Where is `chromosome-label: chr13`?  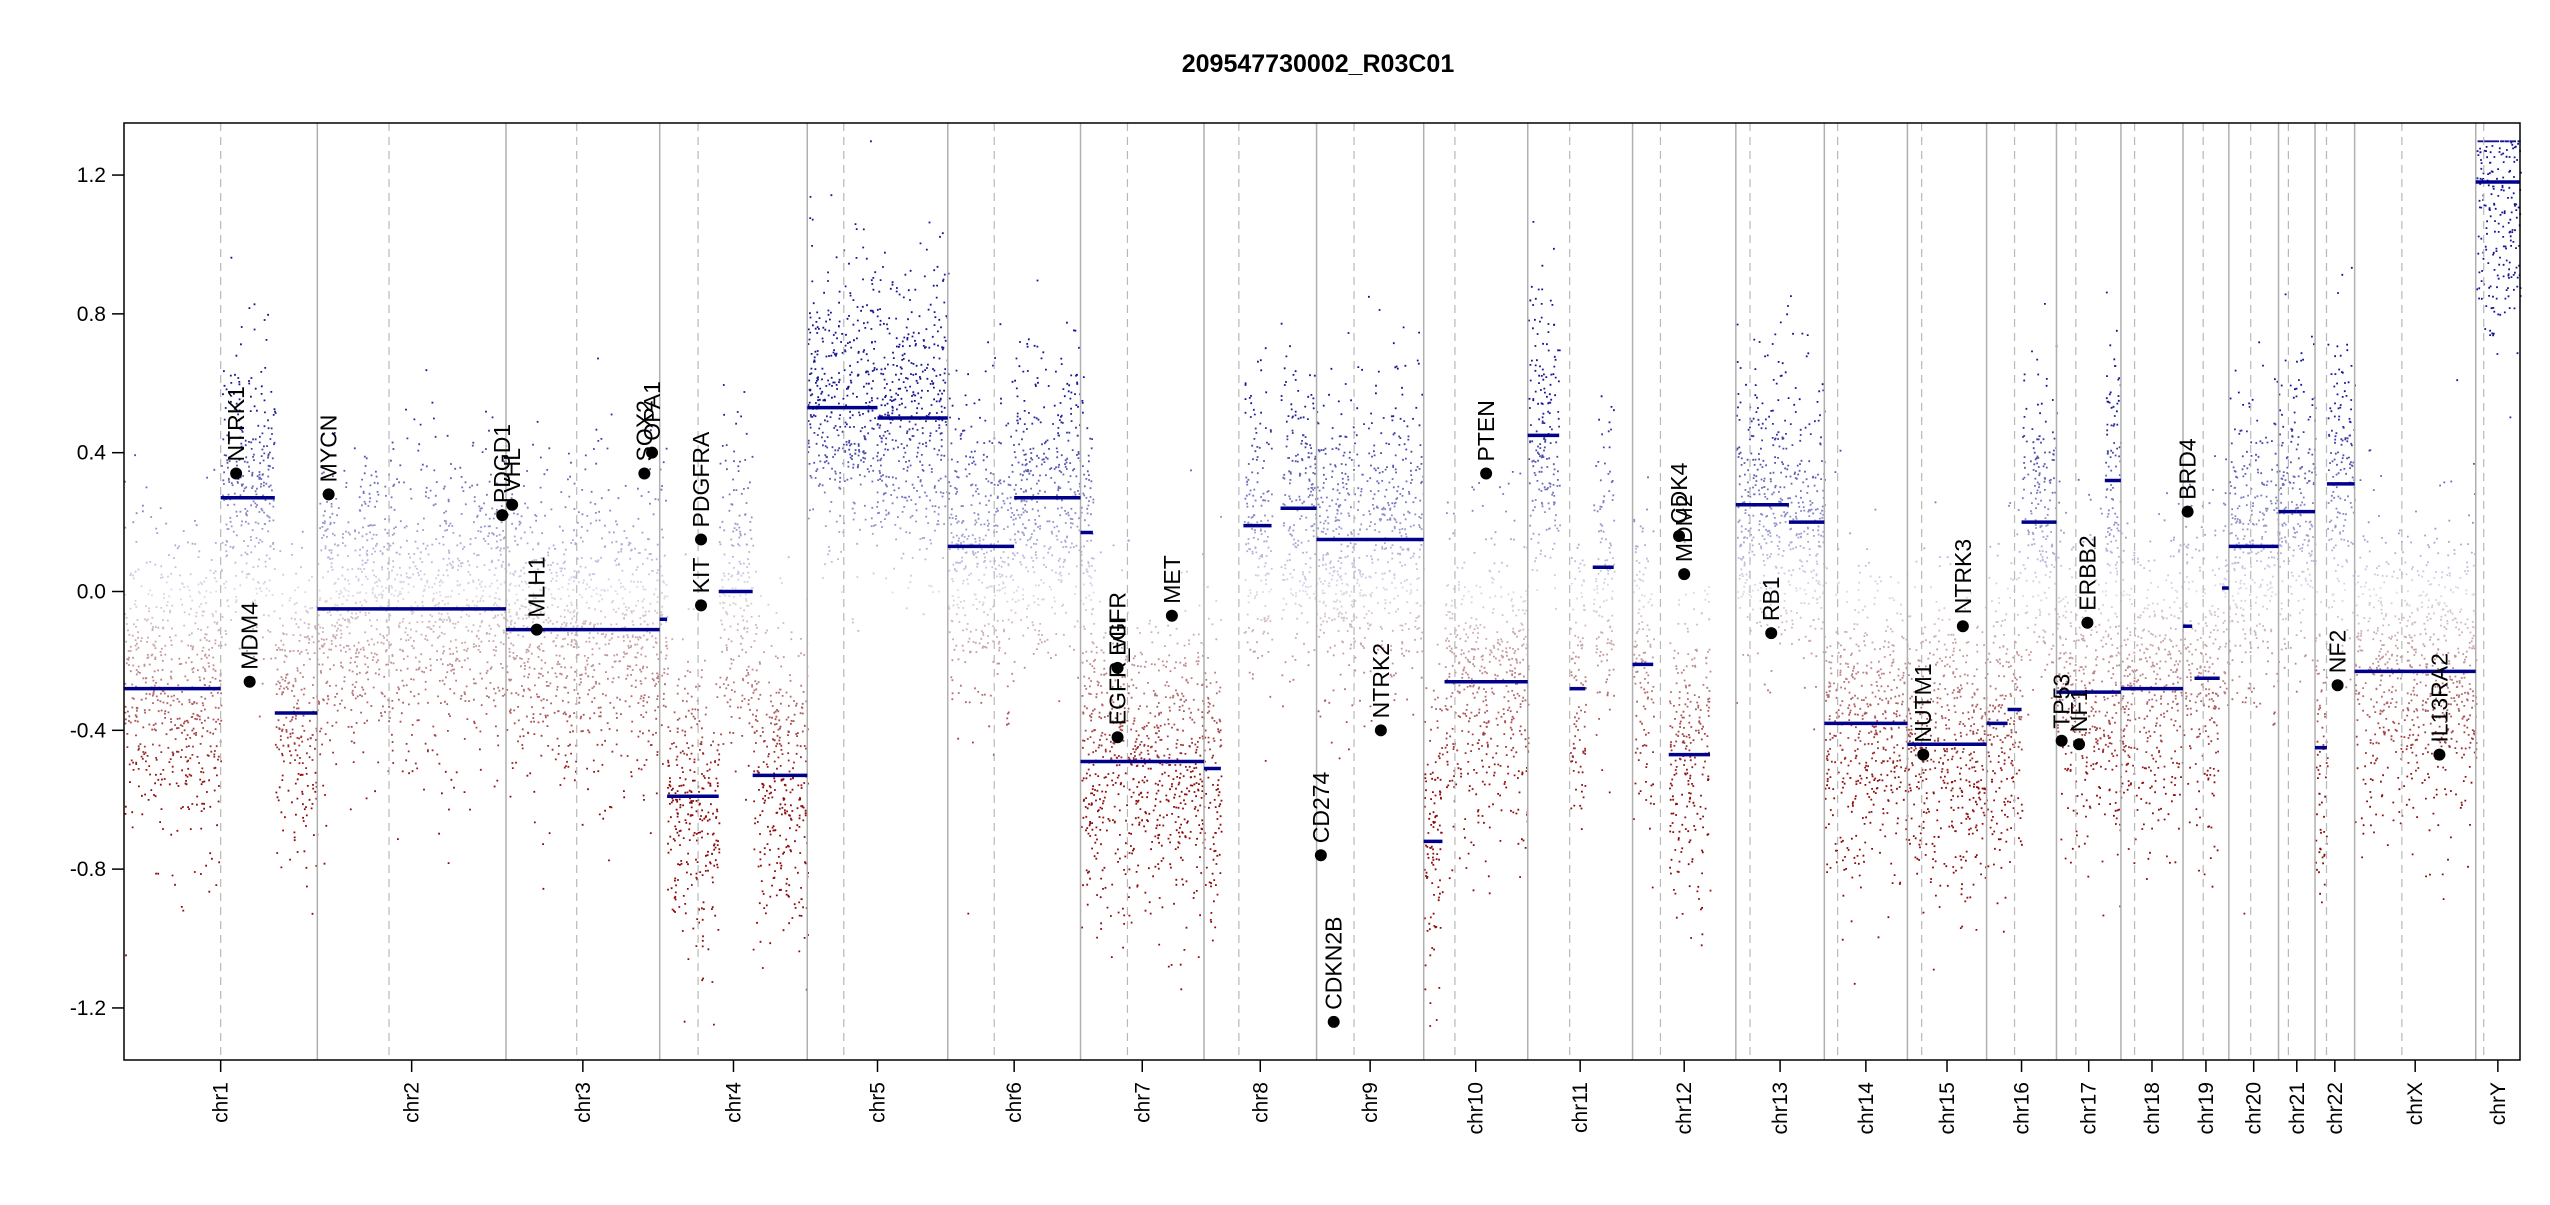 chromosome-label: chr13 is located at coordinates (1780, 1108).